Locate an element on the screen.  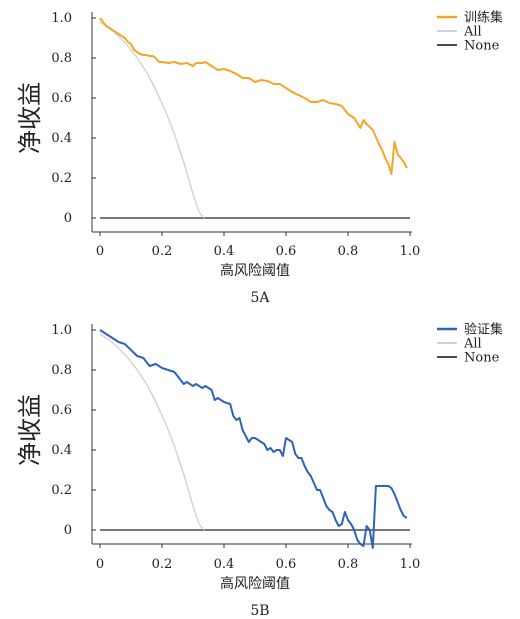
legend-label: 训练集 is located at coordinates (483, 18).